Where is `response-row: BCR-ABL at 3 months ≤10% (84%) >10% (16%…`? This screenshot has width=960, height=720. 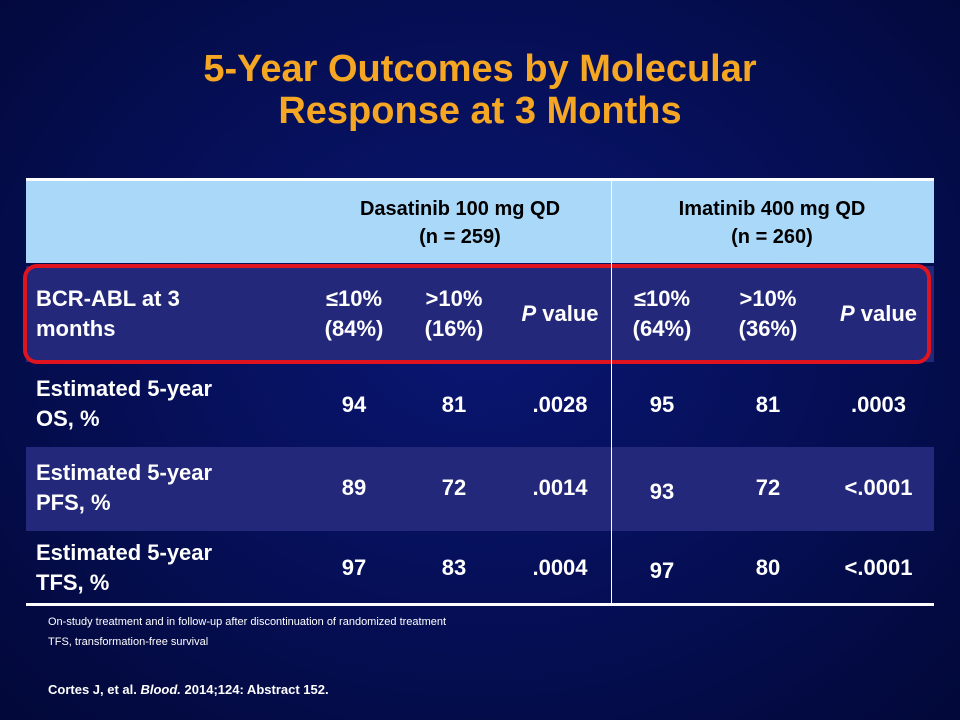
response-row: BCR-ABL at 3 months ≤10% (84%) >10% (16%… is located at coordinates (480, 314).